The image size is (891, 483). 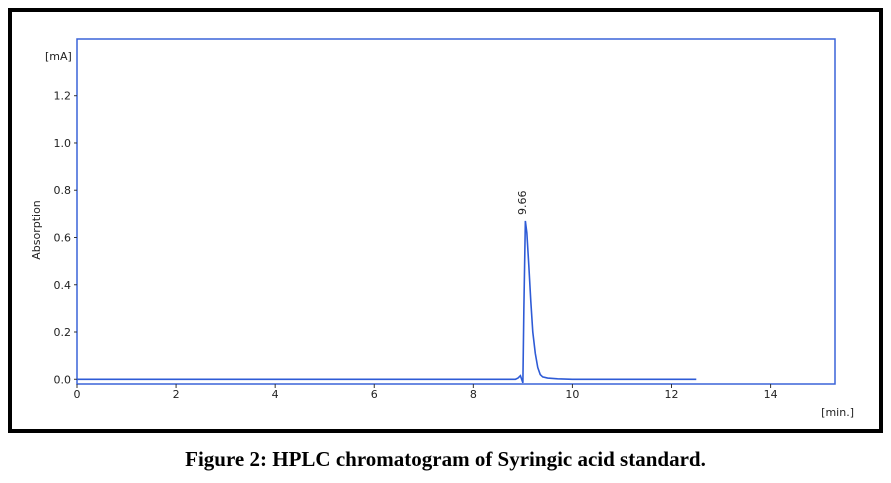 What do you see at coordinates (837, 412) in the screenshot?
I see `x-axis-title: [min.]` at bounding box center [837, 412].